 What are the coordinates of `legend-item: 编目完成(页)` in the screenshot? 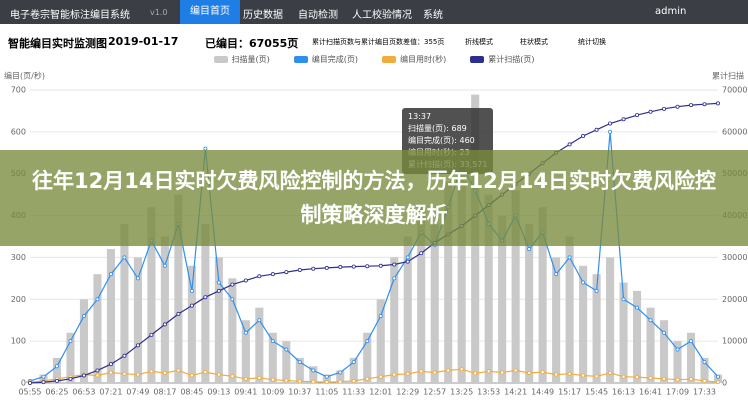 It's located at (325, 59).